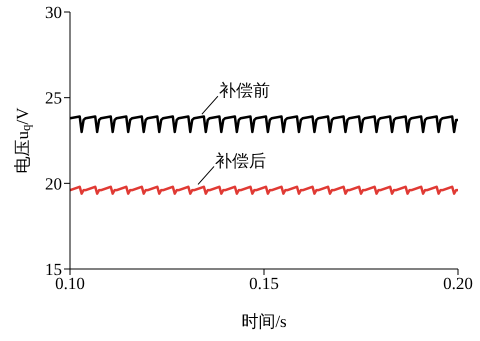 This screenshot has height=341, width=480. Describe the element at coordinates (240, 160) in the screenshot. I see `annotation: 补偿后` at that location.